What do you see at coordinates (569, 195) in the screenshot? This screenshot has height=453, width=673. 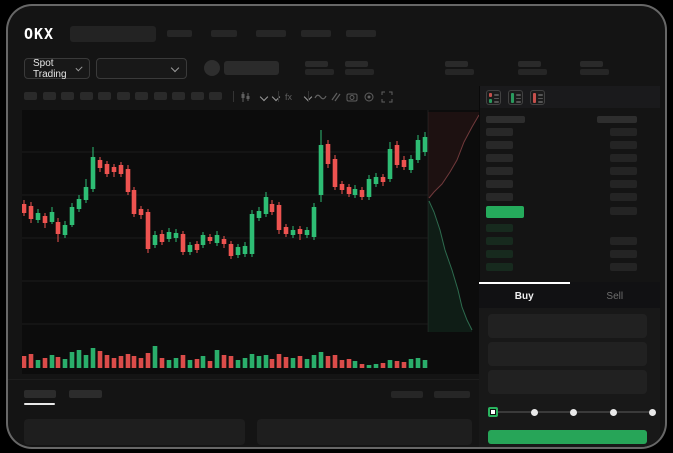 I see `order-book` at bounding box center [569, 195].